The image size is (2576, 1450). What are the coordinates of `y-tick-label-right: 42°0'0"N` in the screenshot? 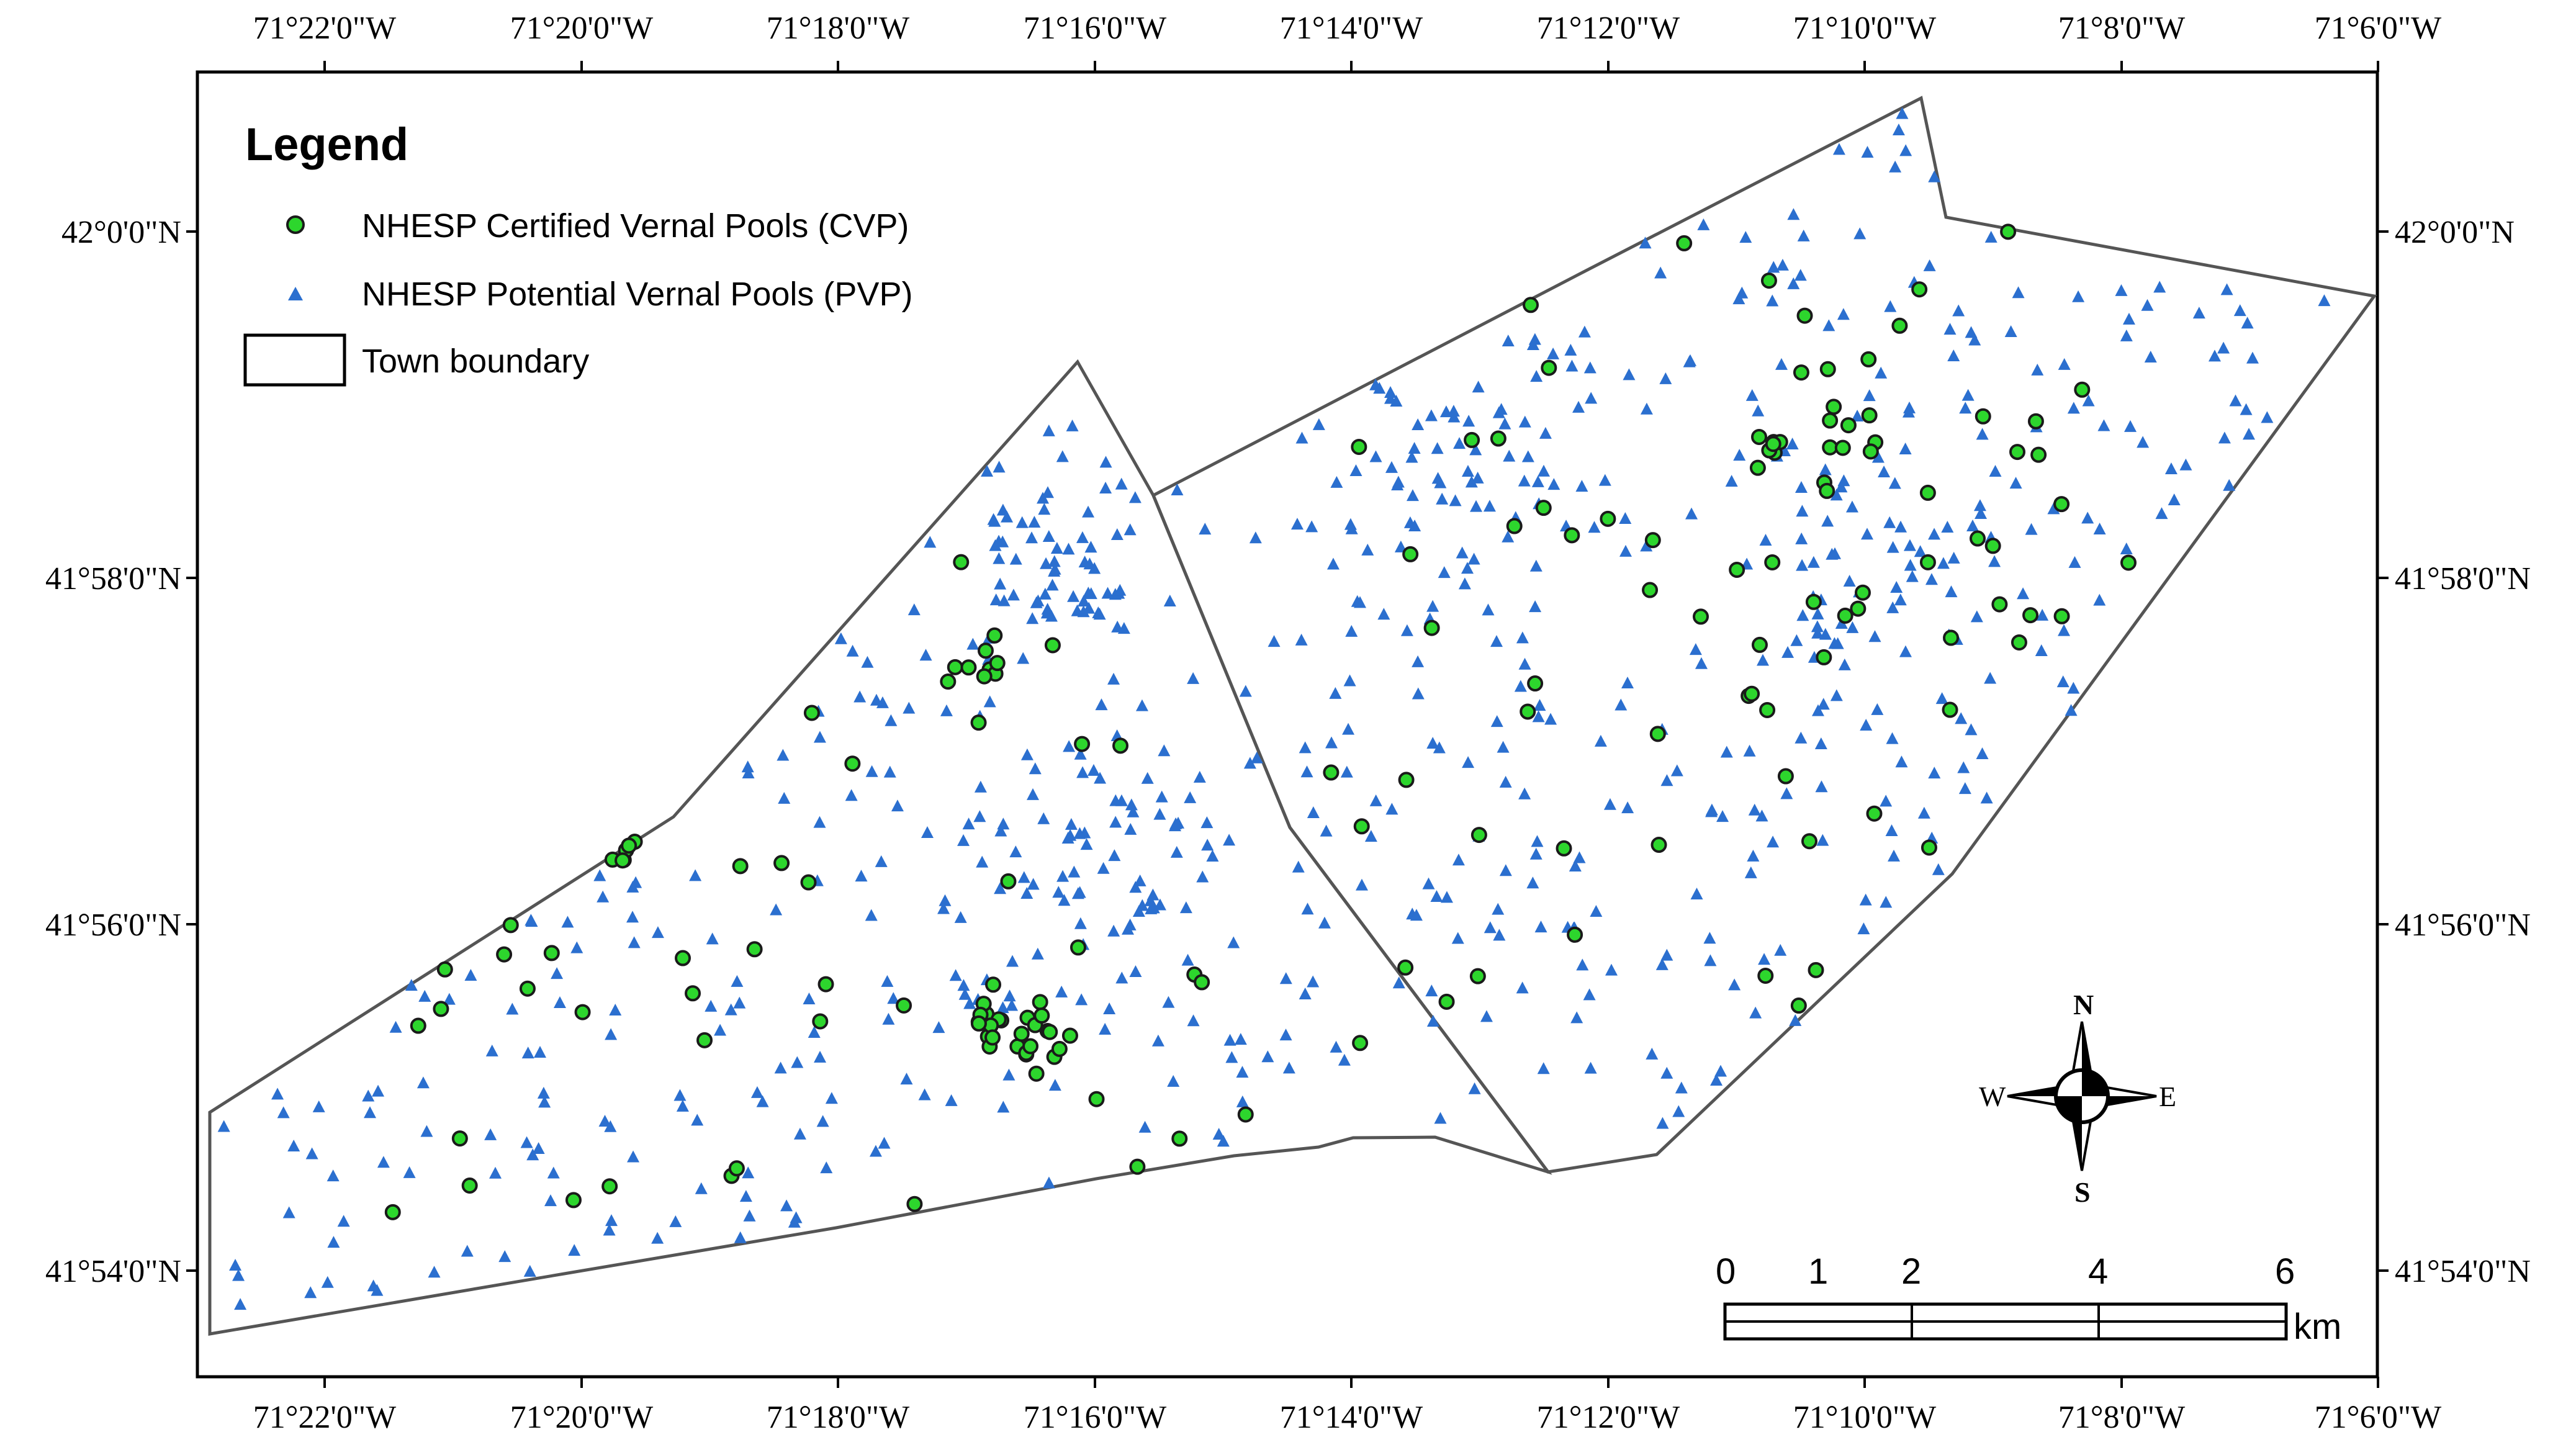 It's located at (2455, 232).